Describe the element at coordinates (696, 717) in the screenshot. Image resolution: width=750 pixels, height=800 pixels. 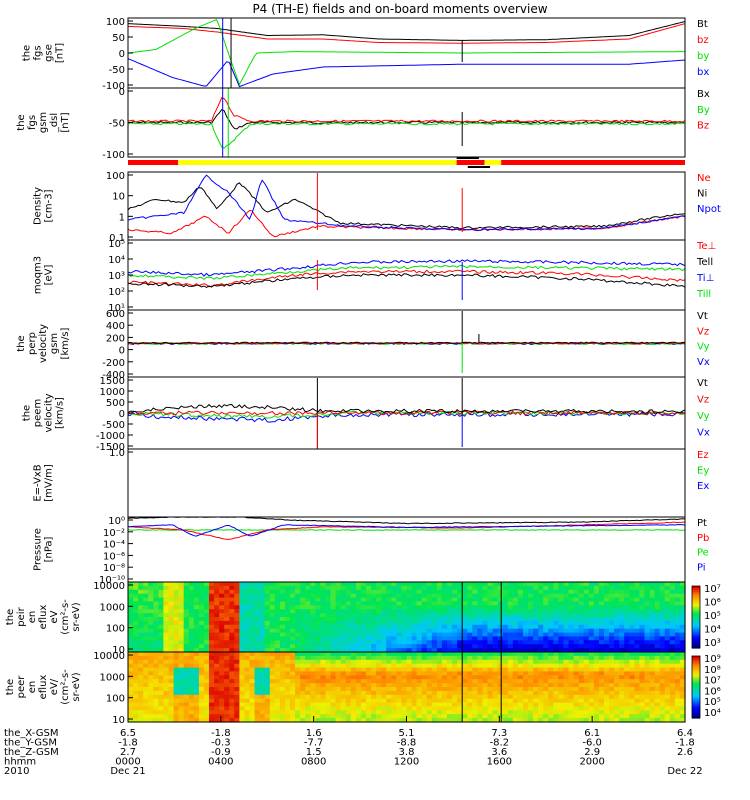
I see `colorbar-segment` at that location.